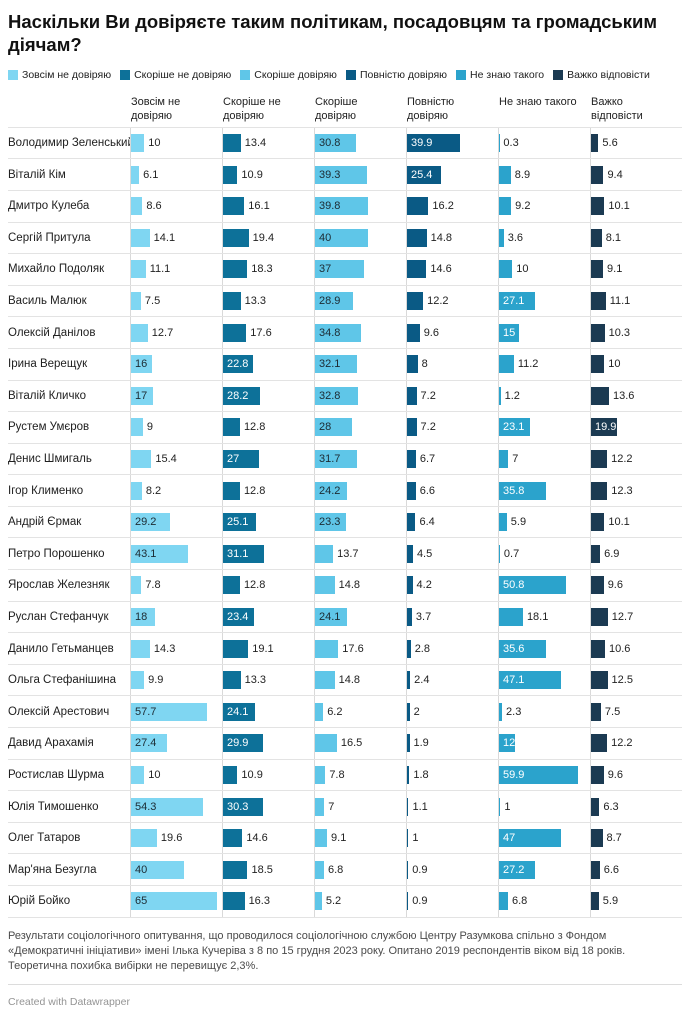 This screenshot has height=1020, width=690. What do you see at coordinates (338, 838) in the screenshot?
I see `value-label: 9.1` at bounding box center [338, 838].